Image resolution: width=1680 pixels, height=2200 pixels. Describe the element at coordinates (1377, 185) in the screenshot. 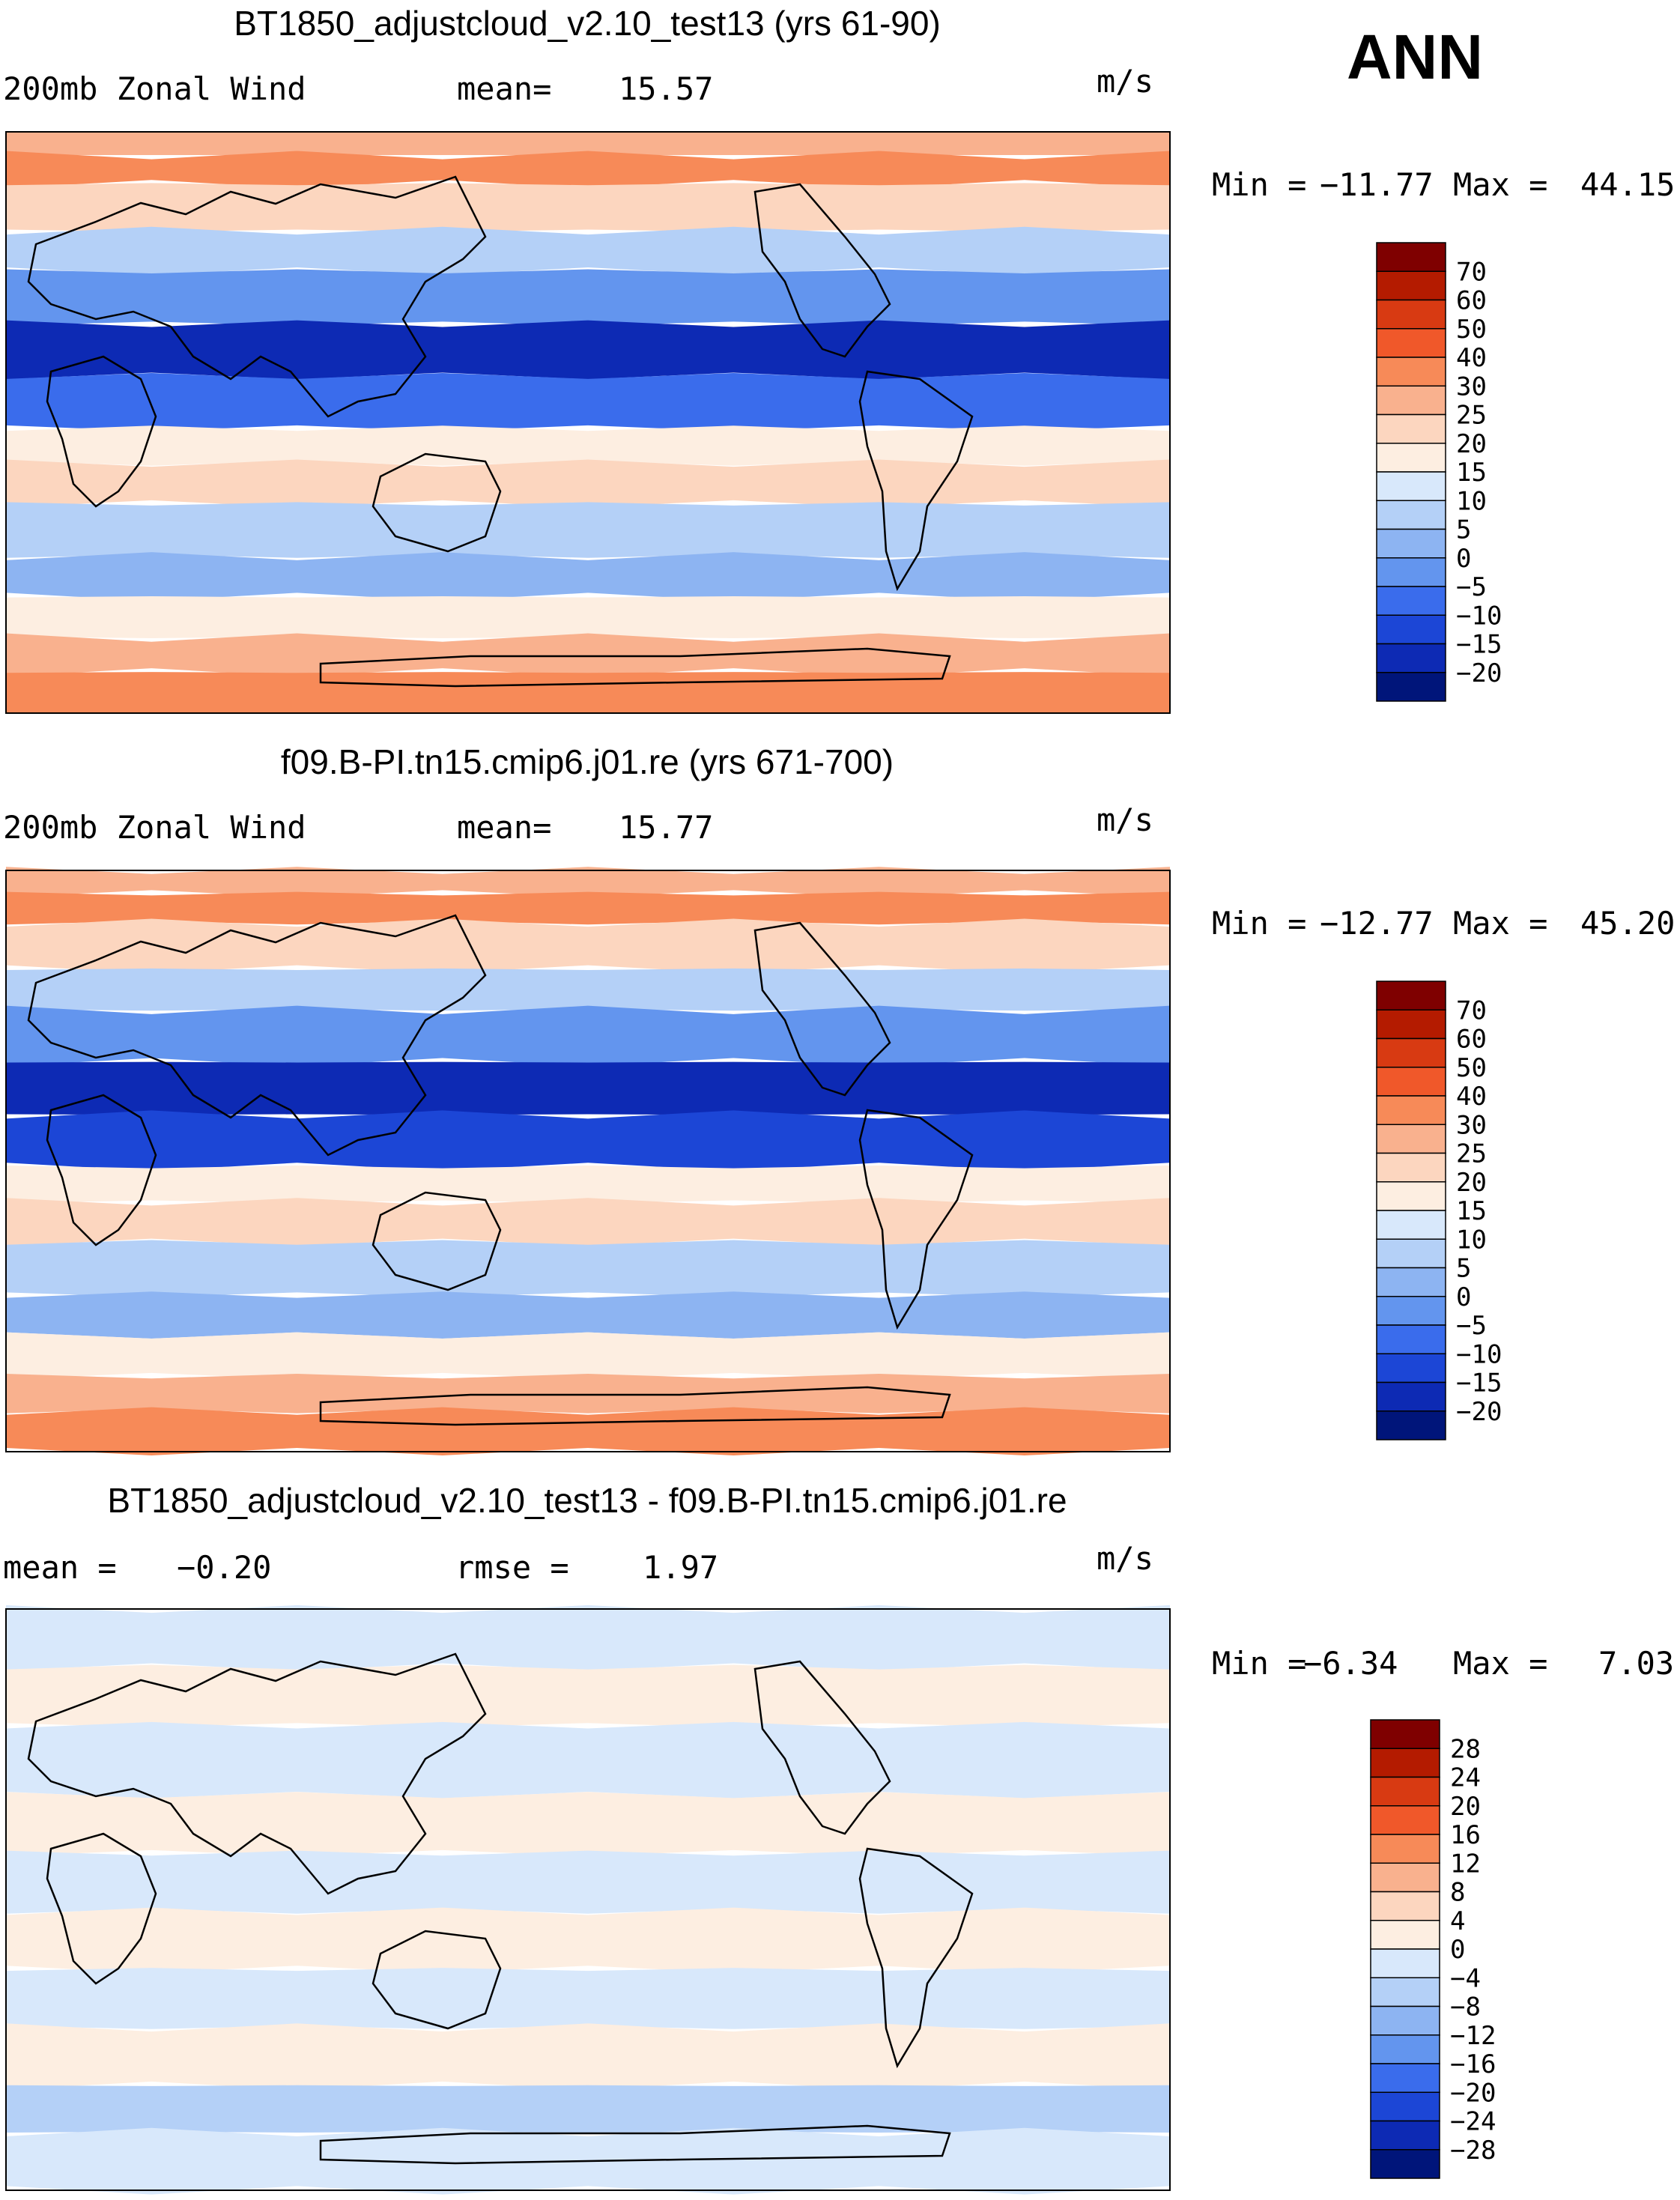

I see `panel1-min-value: −11.77` at that location.